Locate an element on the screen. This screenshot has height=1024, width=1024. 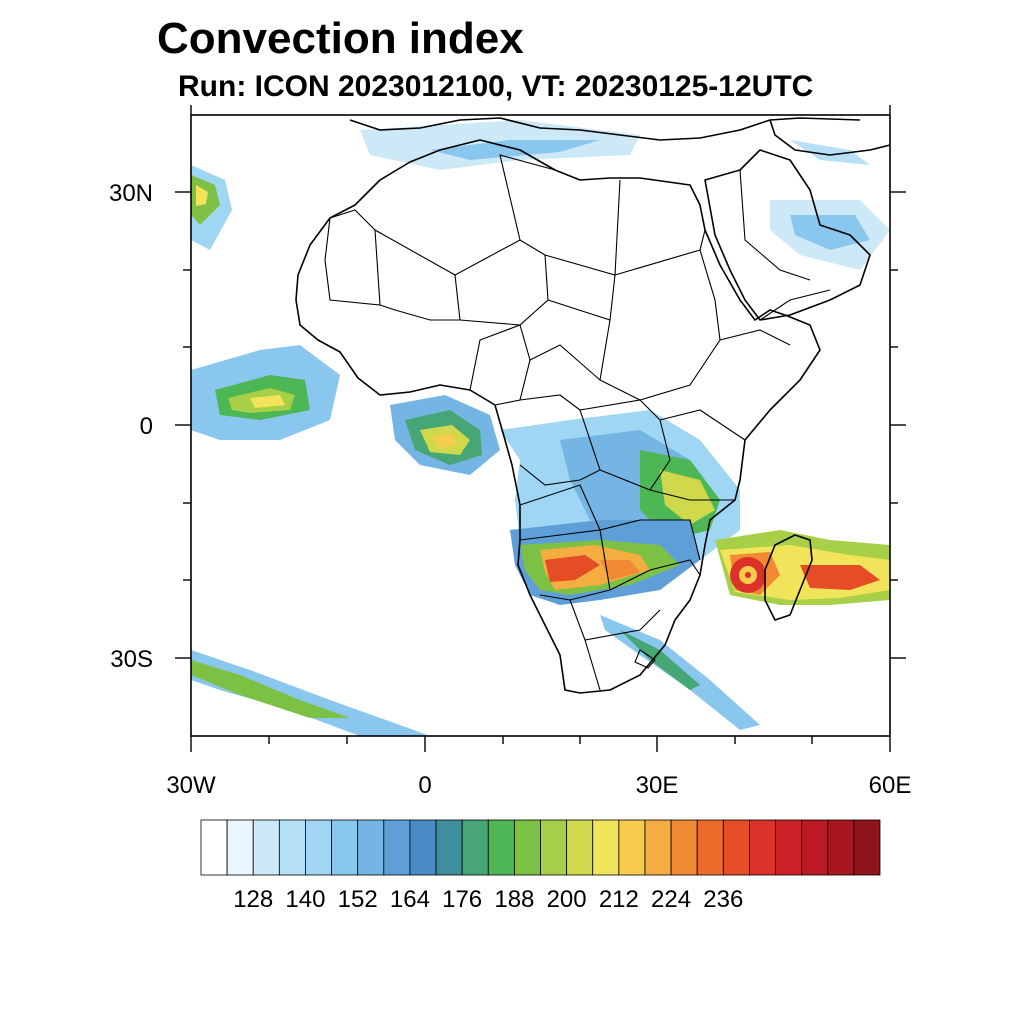
colorbar-label: 236 is located at coordinates (723, 899).